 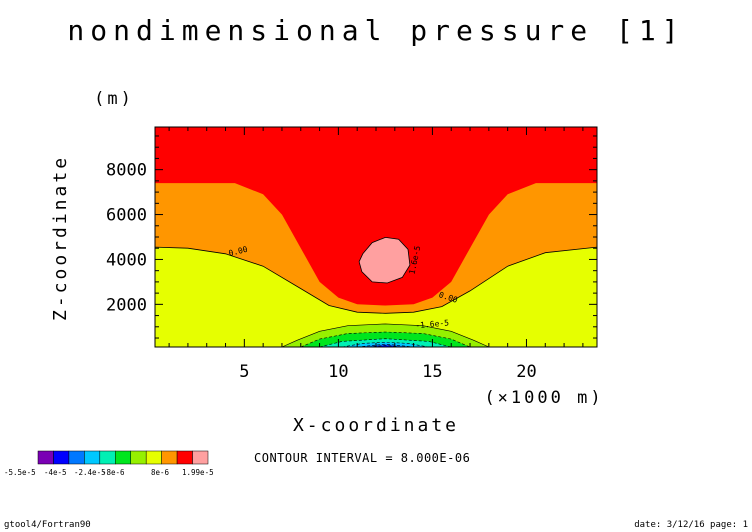 I want to click on footer-left: gtool4/Fortran90, so click(x=47, y=525).